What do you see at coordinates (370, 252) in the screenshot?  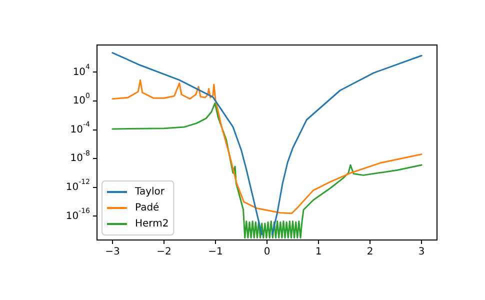 I see `x-tick-label: 2` at bounding box center [370, 252].